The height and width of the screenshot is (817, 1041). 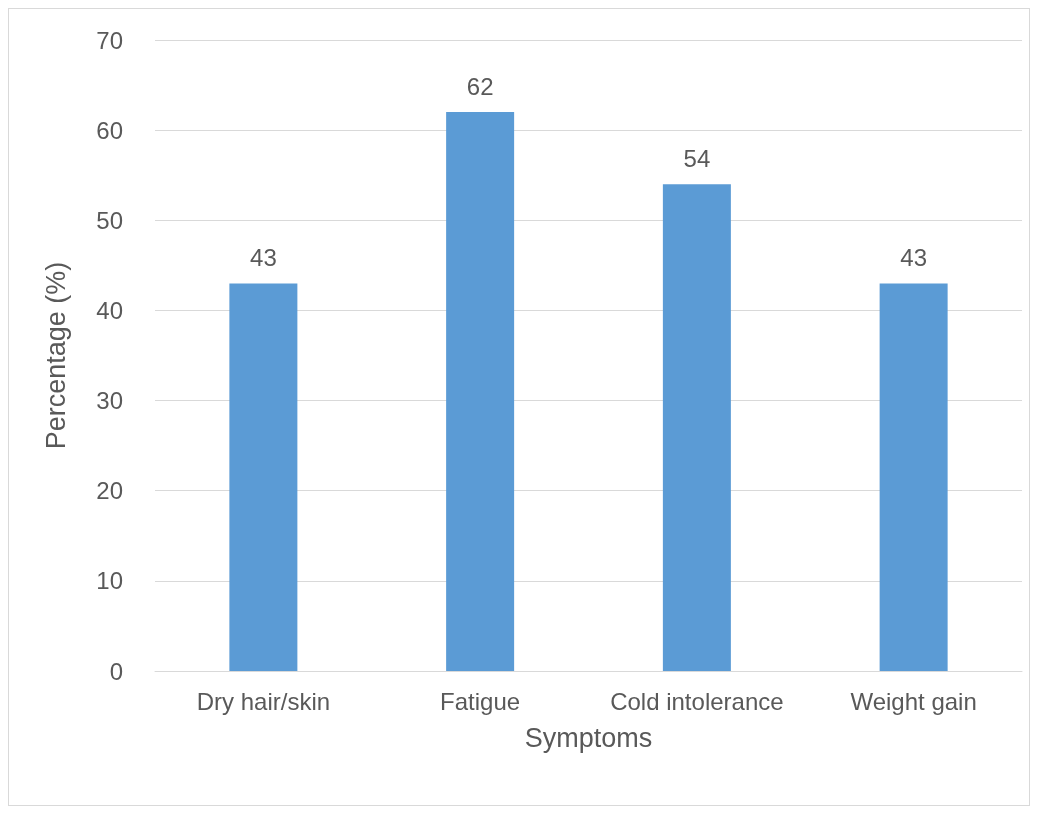 I want to click on y-tick-label: 10, so click(x=109, y=581).